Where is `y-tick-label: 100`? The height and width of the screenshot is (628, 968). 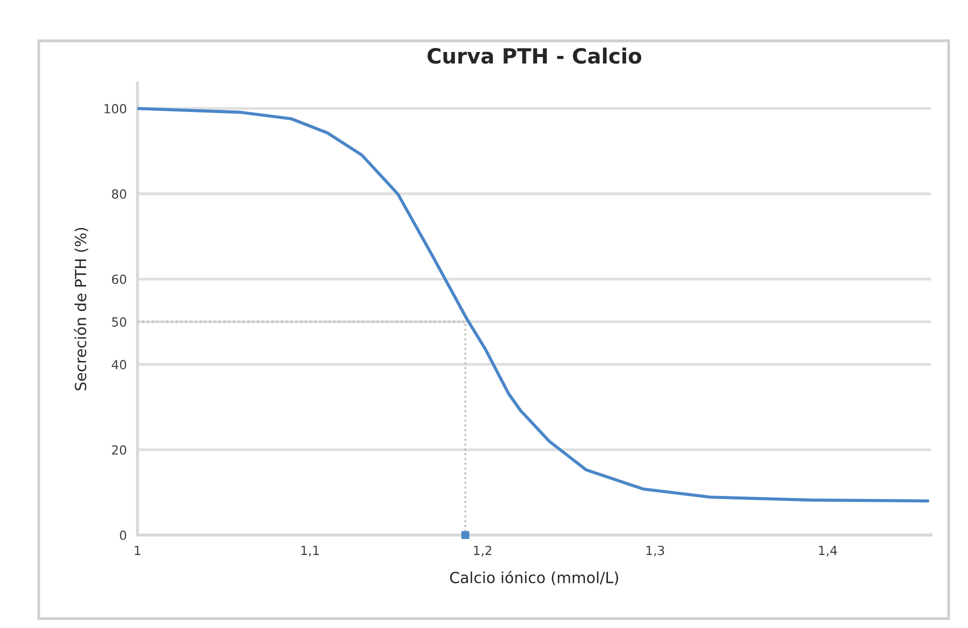 y-tick-label: 100 is located at coordinates (115, 109).